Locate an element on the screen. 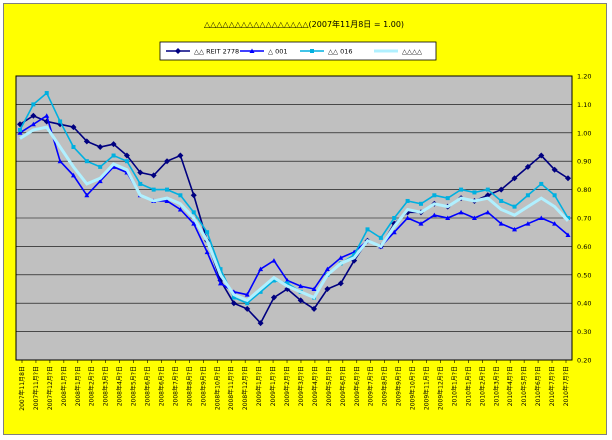 This screenshot has height=440, width=612. y-tick-label: 0.40 is located at coordinates (584, 304).